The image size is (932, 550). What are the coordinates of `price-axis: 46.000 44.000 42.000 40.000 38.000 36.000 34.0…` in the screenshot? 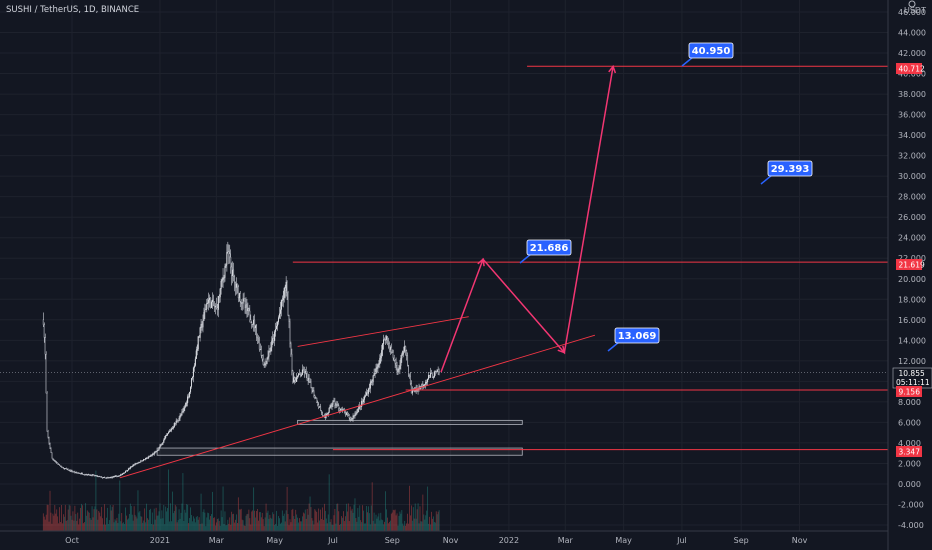 It's located at (912, 269).